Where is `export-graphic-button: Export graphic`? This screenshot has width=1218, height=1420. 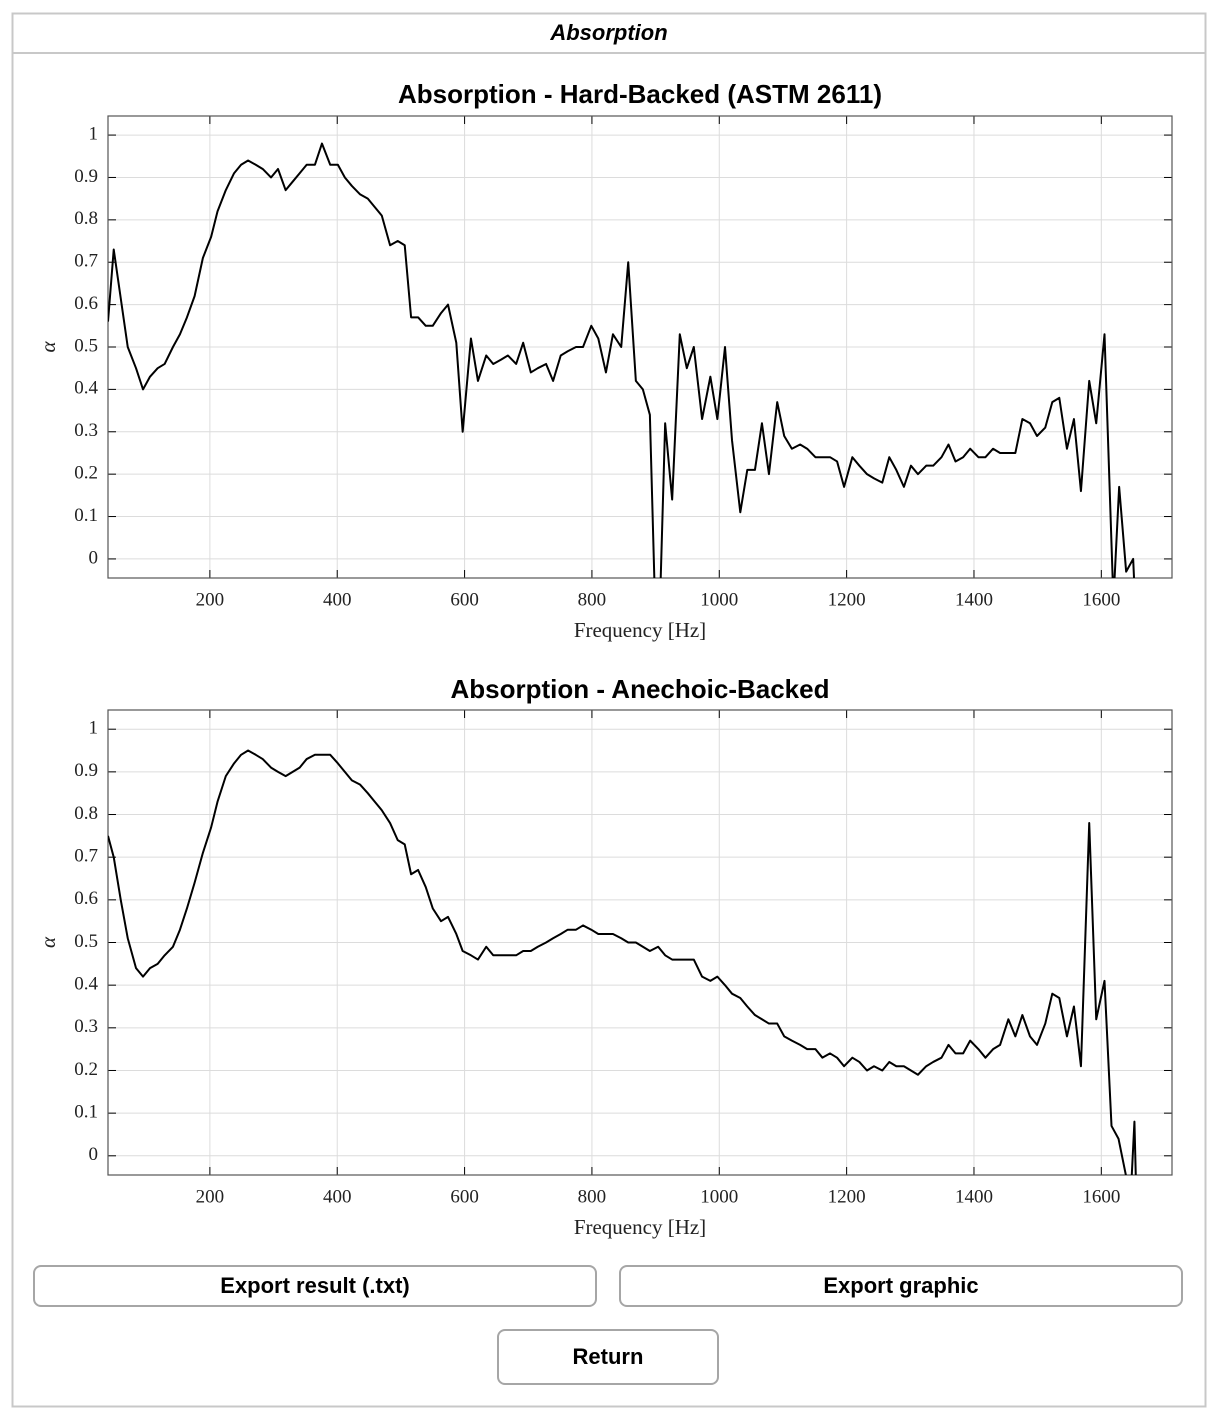 export-graphic-button: Export graphic is located at coordinates (901, 1286).